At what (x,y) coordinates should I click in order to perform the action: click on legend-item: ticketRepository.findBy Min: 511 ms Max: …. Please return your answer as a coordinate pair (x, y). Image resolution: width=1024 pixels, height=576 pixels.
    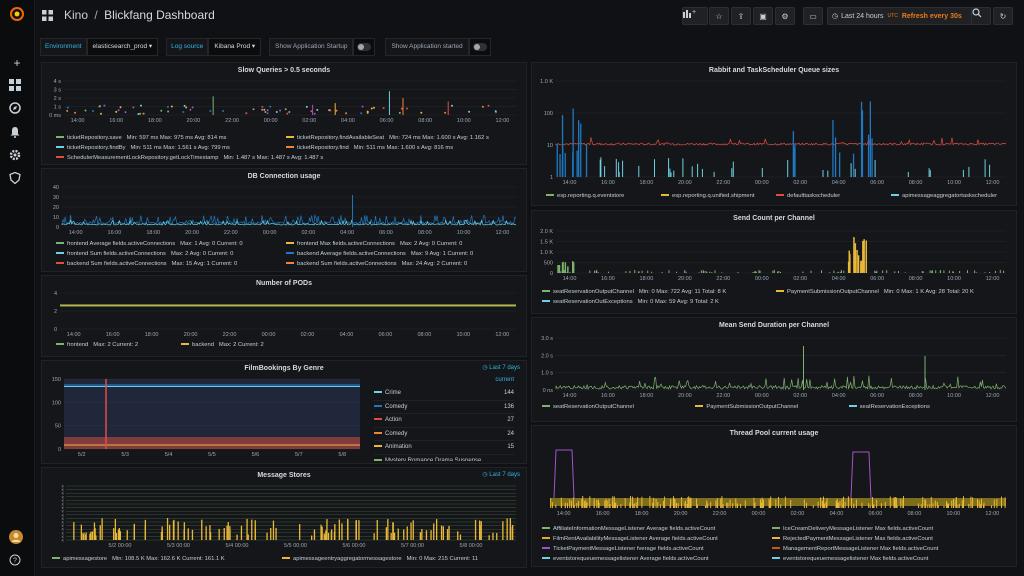
    Looking at the image, I should click on (171, 148).